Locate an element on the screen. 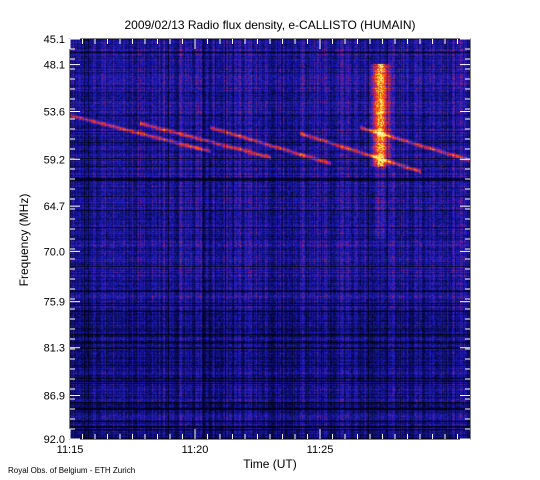  x-tick-label: 11:20 is located at coordinates (195, 450).